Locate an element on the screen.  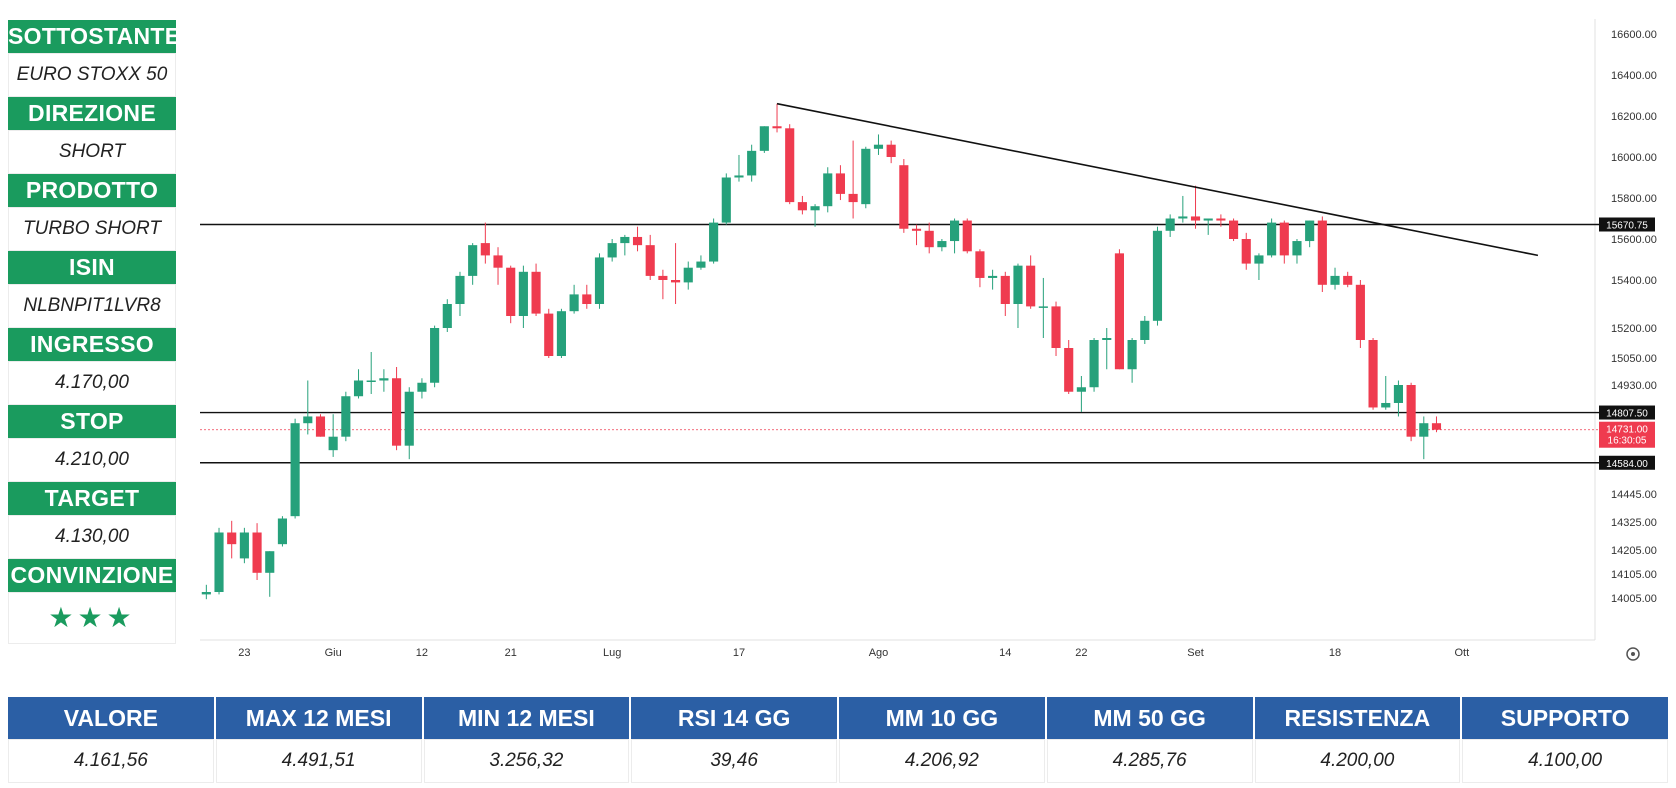
stat-header: RSI 14 GG is located at coordinates (734, 718).